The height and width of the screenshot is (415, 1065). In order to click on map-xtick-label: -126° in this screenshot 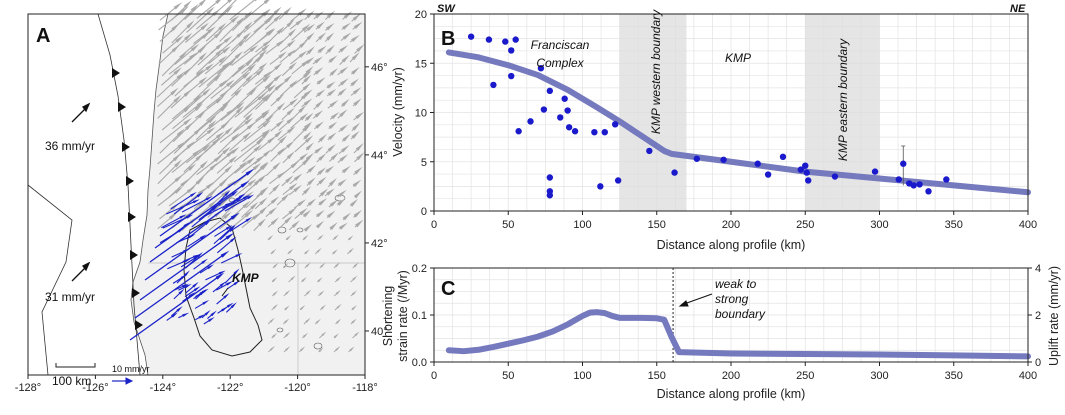, I will do `click(95, 388)`.